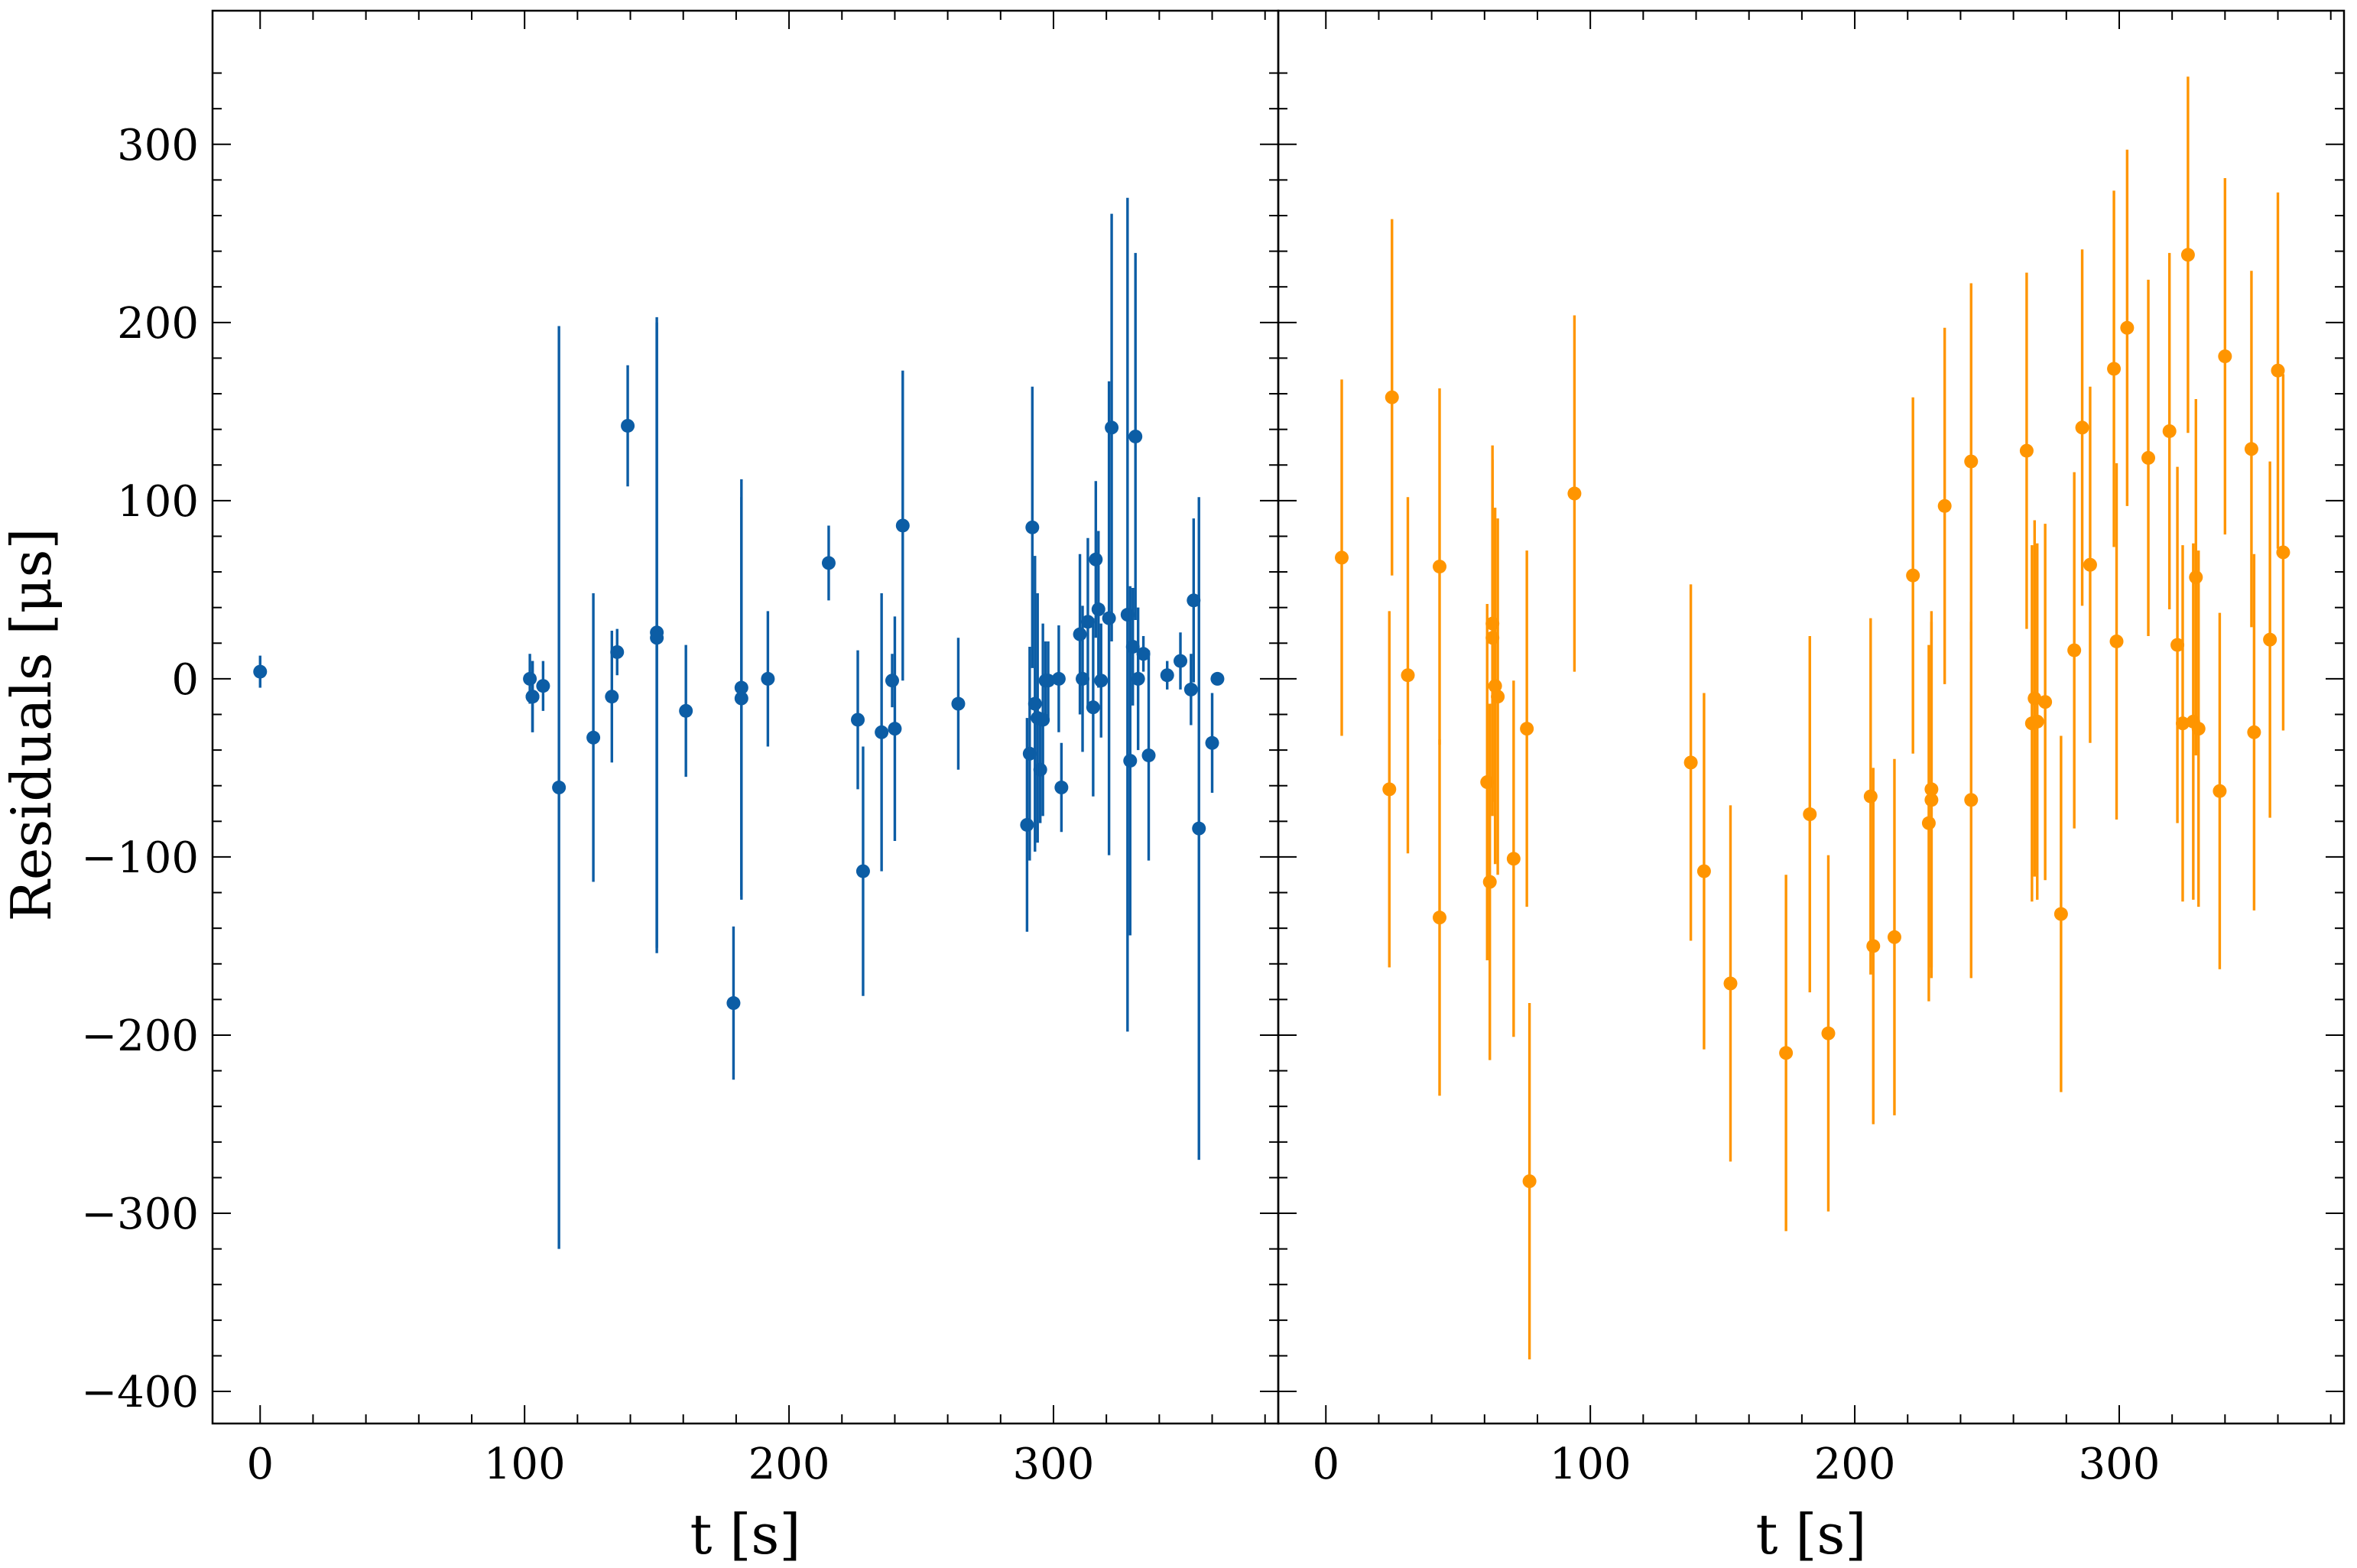 This screenshot has height=1568, width=2357. Describe the element at coordinates (185, 680) in the screenshot. I see `y-tick-label: 0` at that location.